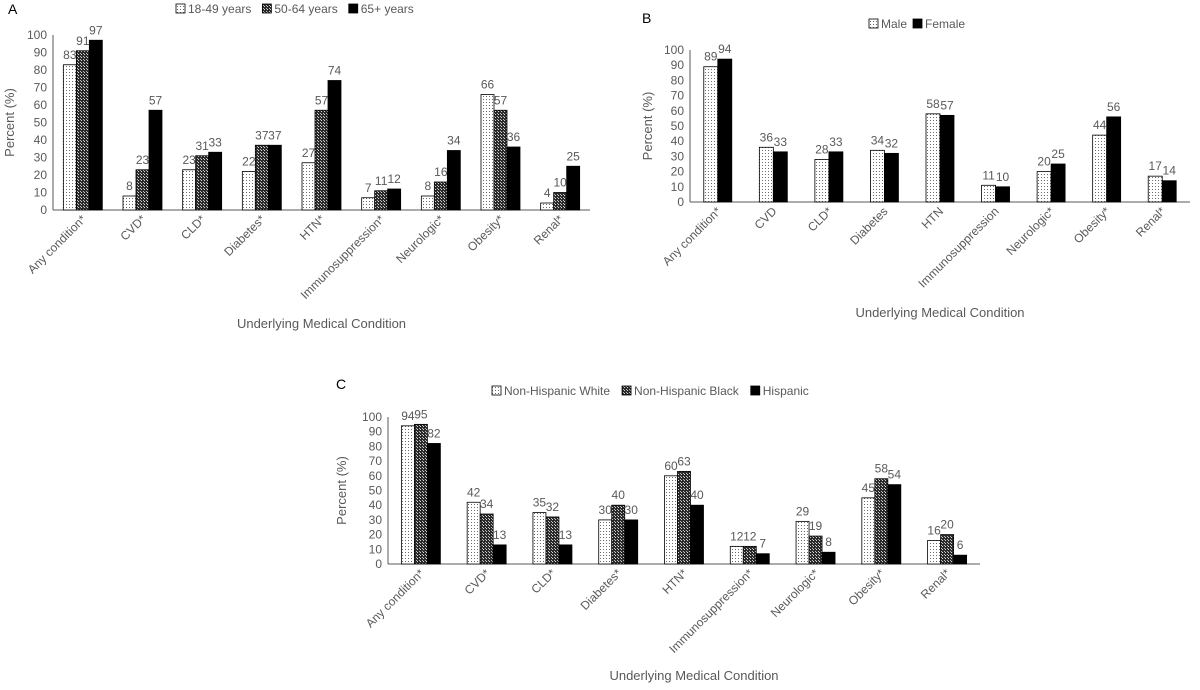 This screenshot has width=1200, height=690. Describe the element at coordinates (248, 191) in the screenshot. I see `bar-18-49-years-diabetes` at that location.